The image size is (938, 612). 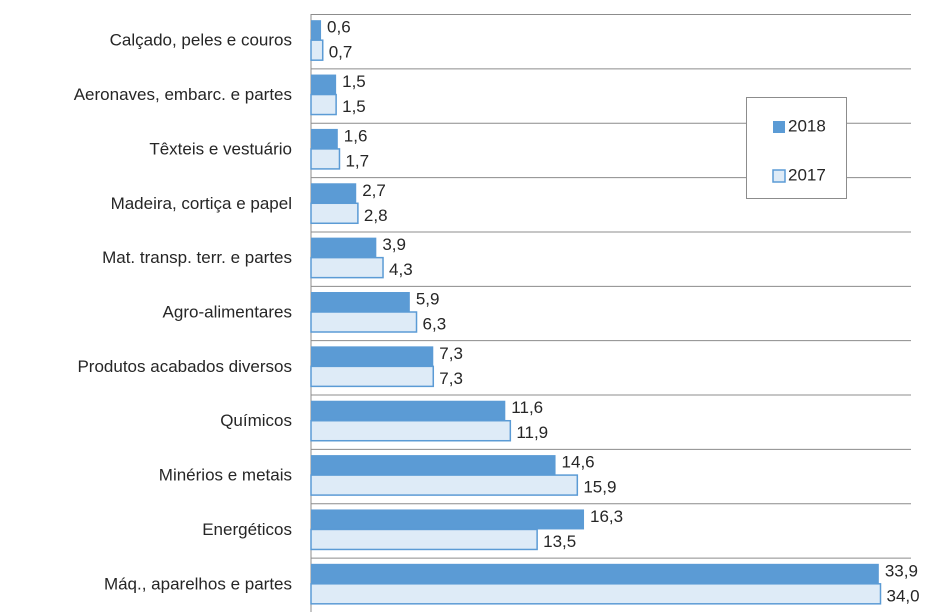 What do you see at coordinates (578, 462) in the screenshot?
I see `value-label: 14,6` at bounding box center [578, 462].